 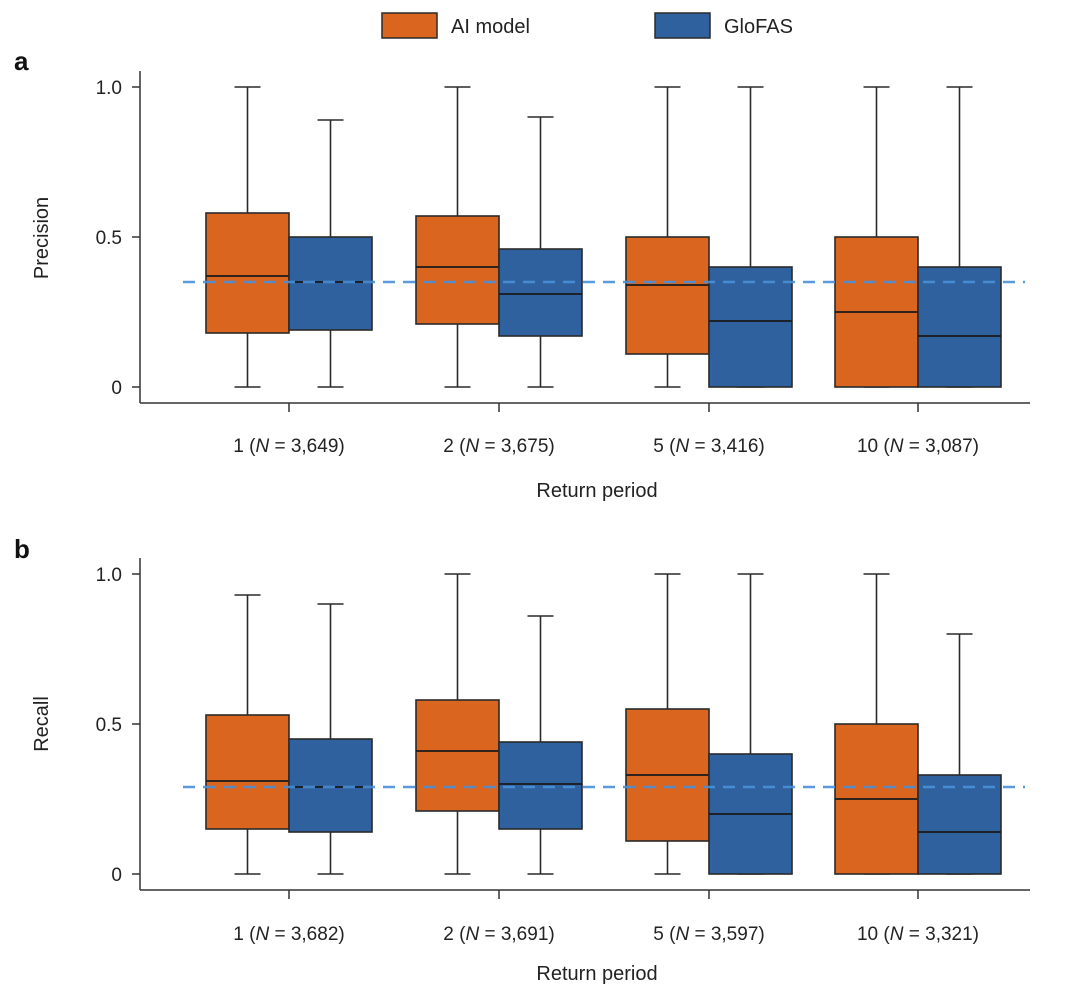 I want to click on x-axis-title-b: Return period, so click(x=596, y=974).